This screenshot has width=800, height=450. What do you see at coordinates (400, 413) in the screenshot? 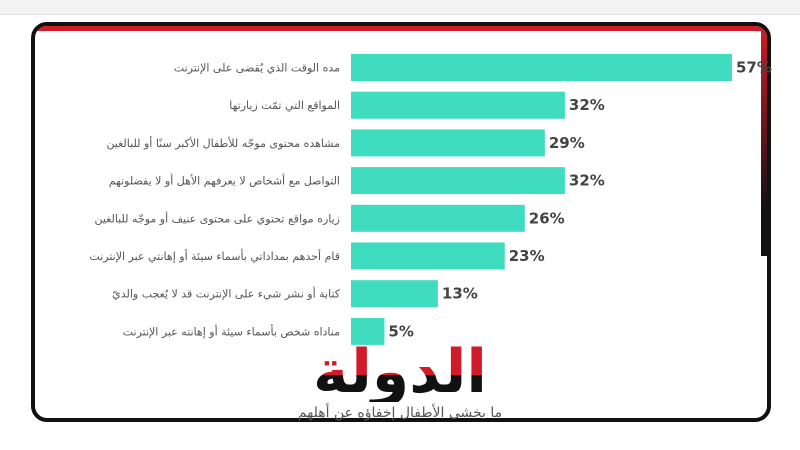
I see `chart-caption: ما يخشى الأطفال إخفاؤه عن أهلهم` at bounding box center [400, 413].